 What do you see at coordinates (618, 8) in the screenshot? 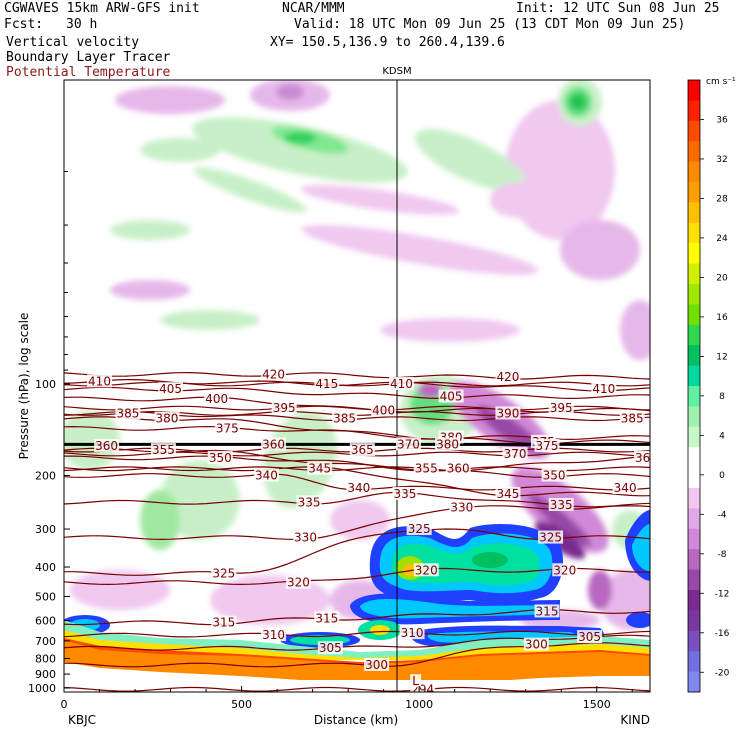
I see `init-time: Init: 12 UTC Sun 08 Jun 25` at bounding box center [618, 8].